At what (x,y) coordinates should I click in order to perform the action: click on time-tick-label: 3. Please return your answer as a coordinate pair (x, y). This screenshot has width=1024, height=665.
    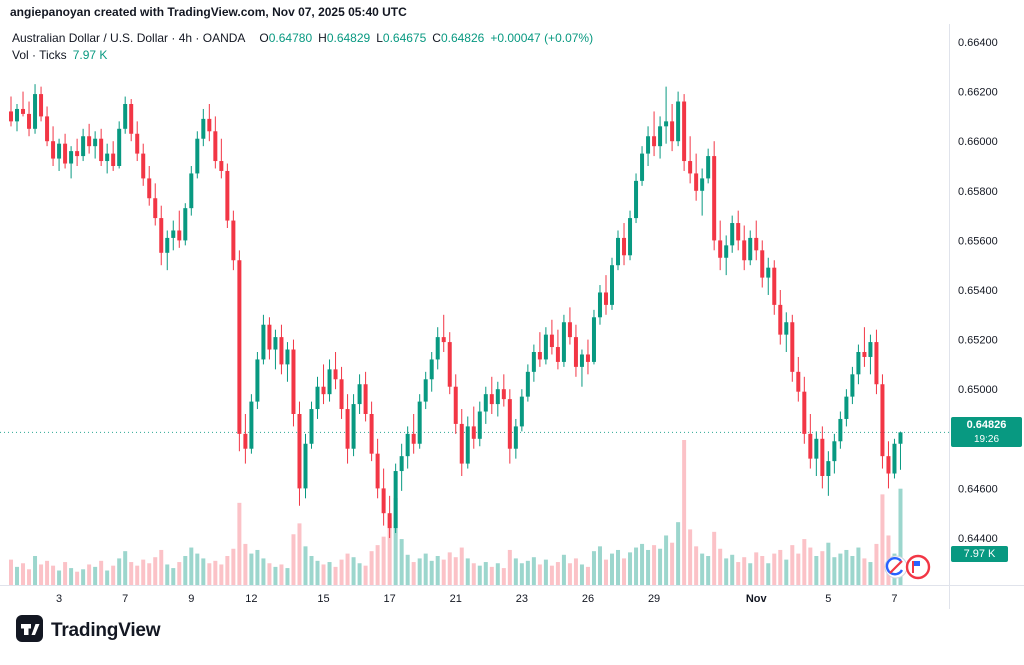
    Looking at the image, I should click on (59, 599).